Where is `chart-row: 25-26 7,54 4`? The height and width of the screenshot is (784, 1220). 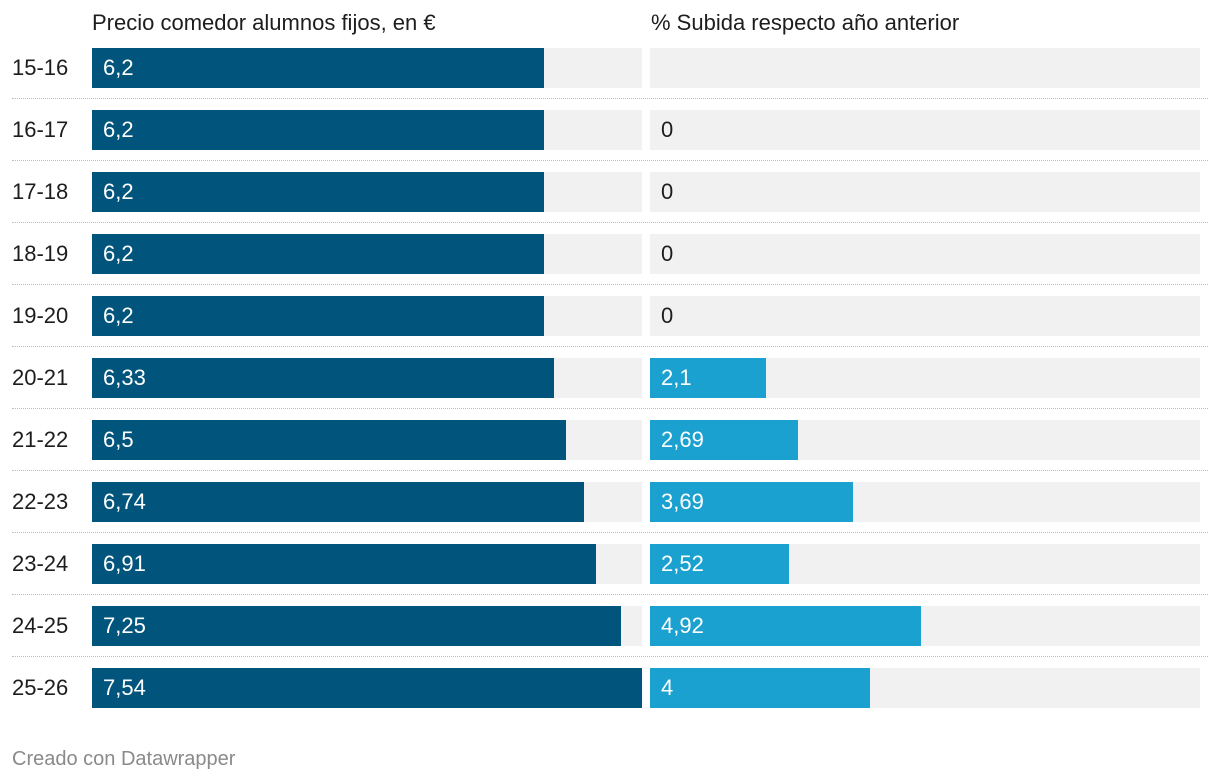
chart-row: 25-26 7,54 4 is located at coordinates (610, 699).